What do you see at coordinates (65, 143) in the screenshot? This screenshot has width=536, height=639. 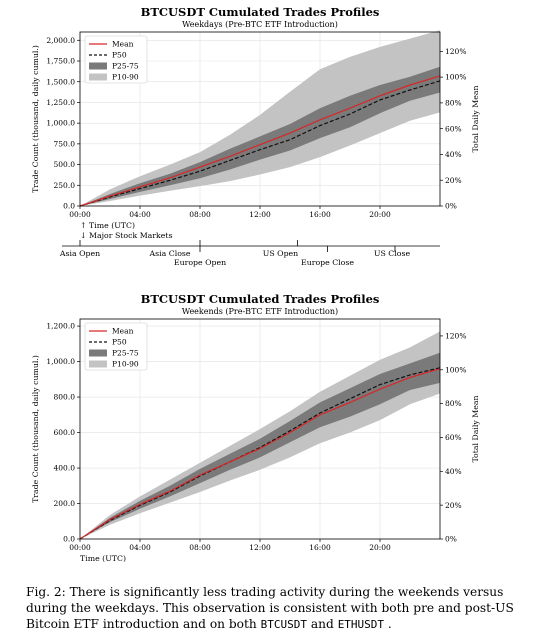 I see `y-tick-label: 750.0` at bounding box center [65, 143].